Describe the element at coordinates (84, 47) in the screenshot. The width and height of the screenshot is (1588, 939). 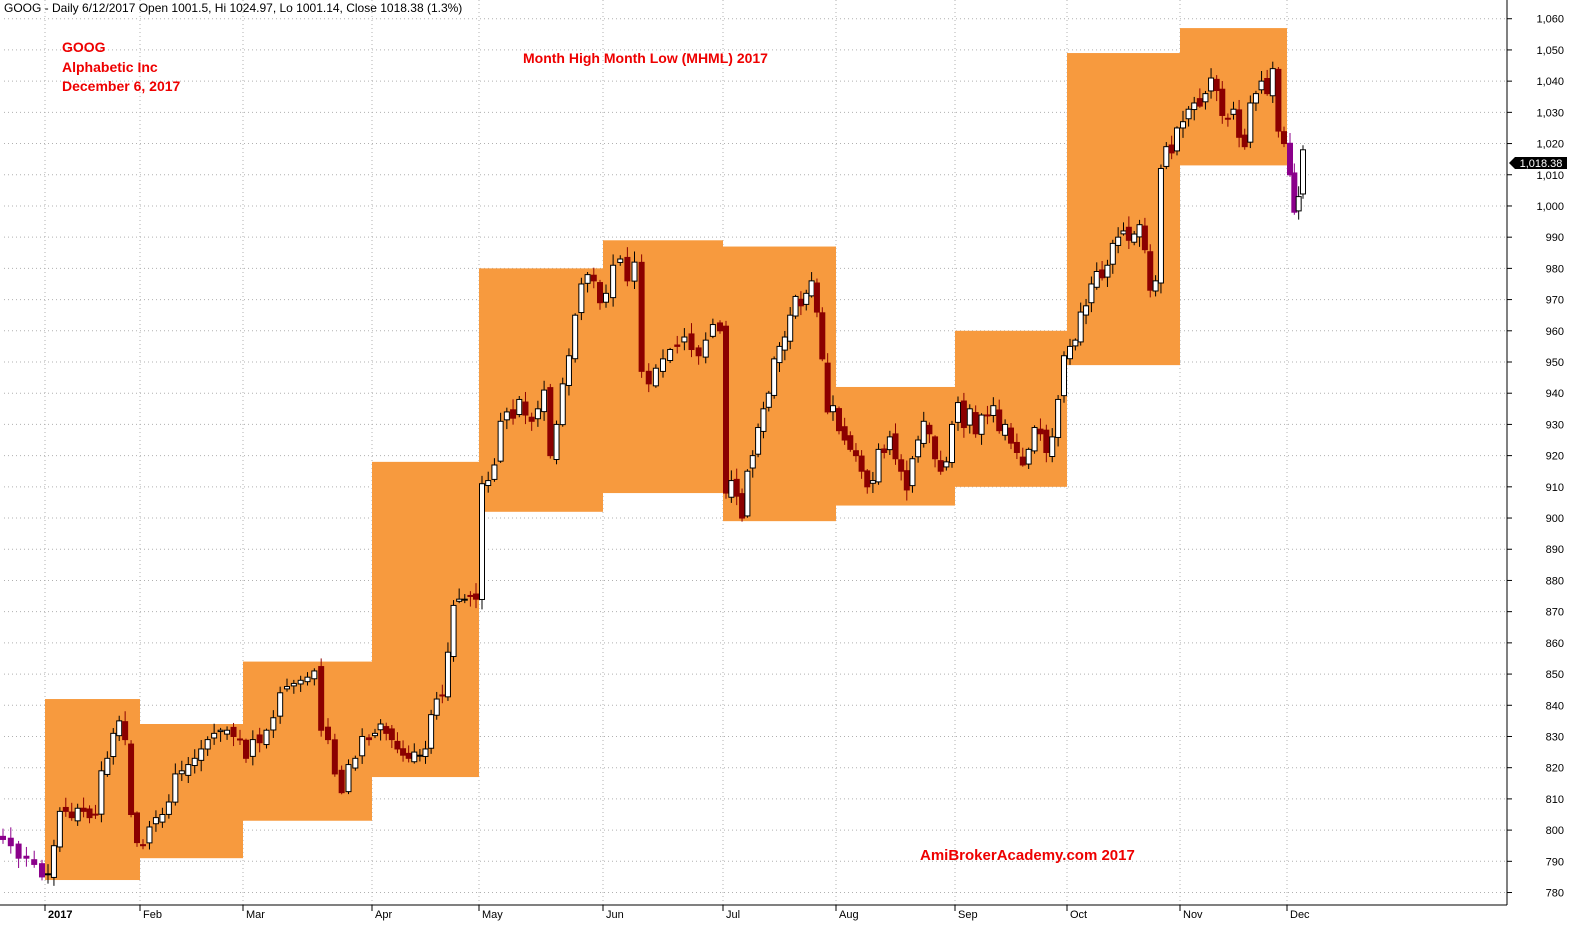
I see `ticker-label: GOOG` at that location.